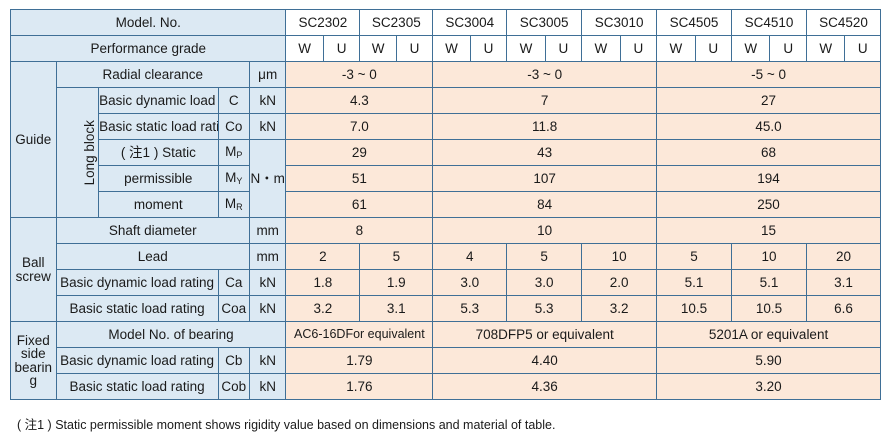  Describe the element at coordinates (267, 74) in the screenshot. I see `radial-clearance-unit: μm` at that location.